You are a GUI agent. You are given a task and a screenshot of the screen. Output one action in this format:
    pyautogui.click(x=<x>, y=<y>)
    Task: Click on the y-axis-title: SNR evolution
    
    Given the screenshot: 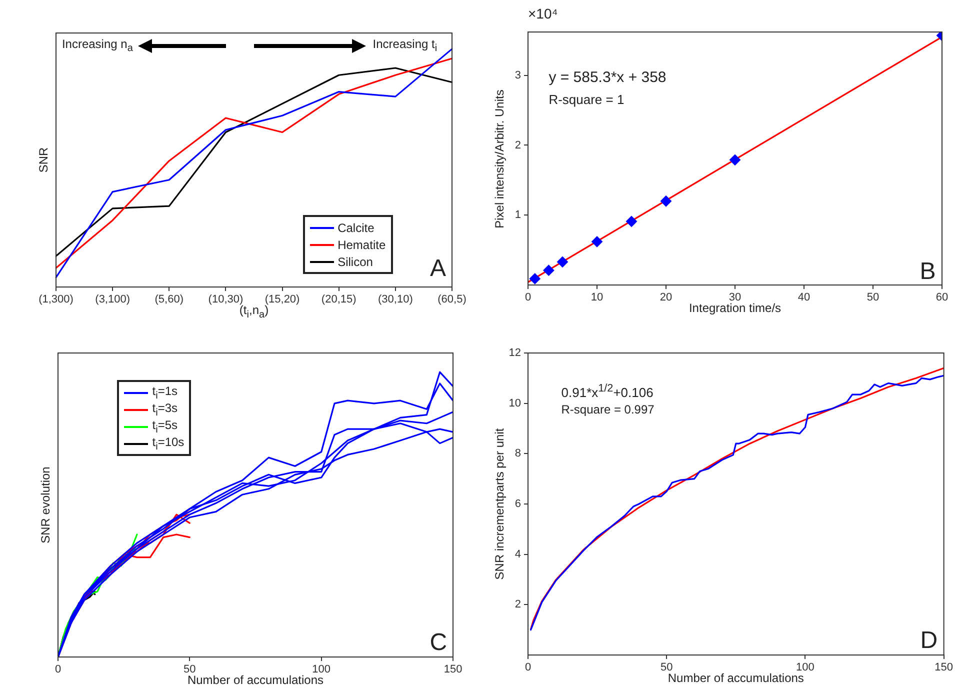 What is the action you would take?
    pyautogui.click(x=45, y=505)
    